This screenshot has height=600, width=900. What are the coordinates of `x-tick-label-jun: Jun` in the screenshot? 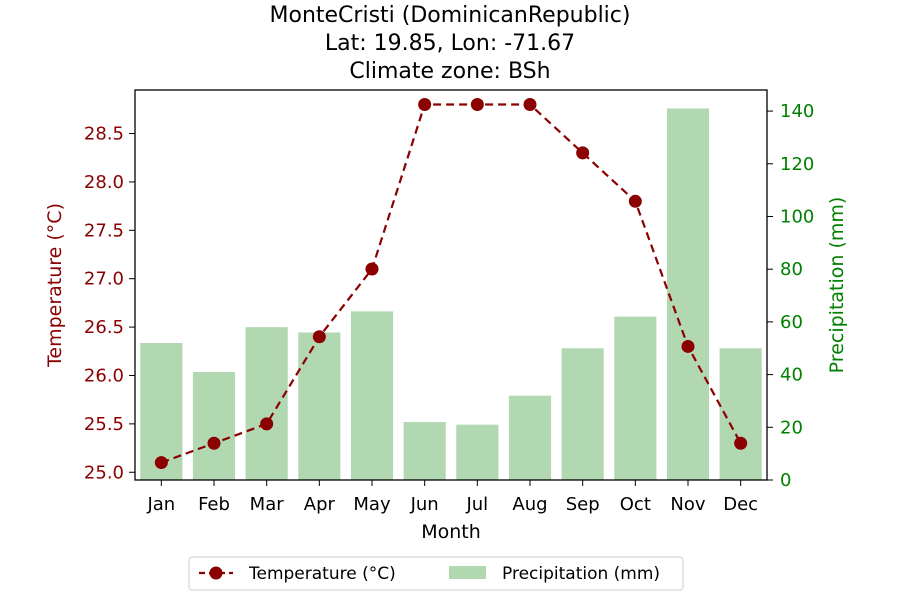 It's located at (424, 504).